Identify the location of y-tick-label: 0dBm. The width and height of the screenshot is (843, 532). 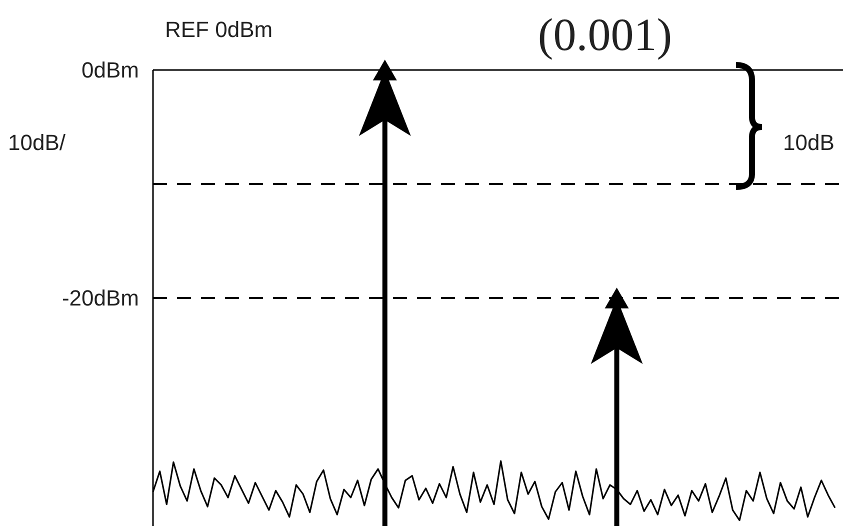
(110, 70).